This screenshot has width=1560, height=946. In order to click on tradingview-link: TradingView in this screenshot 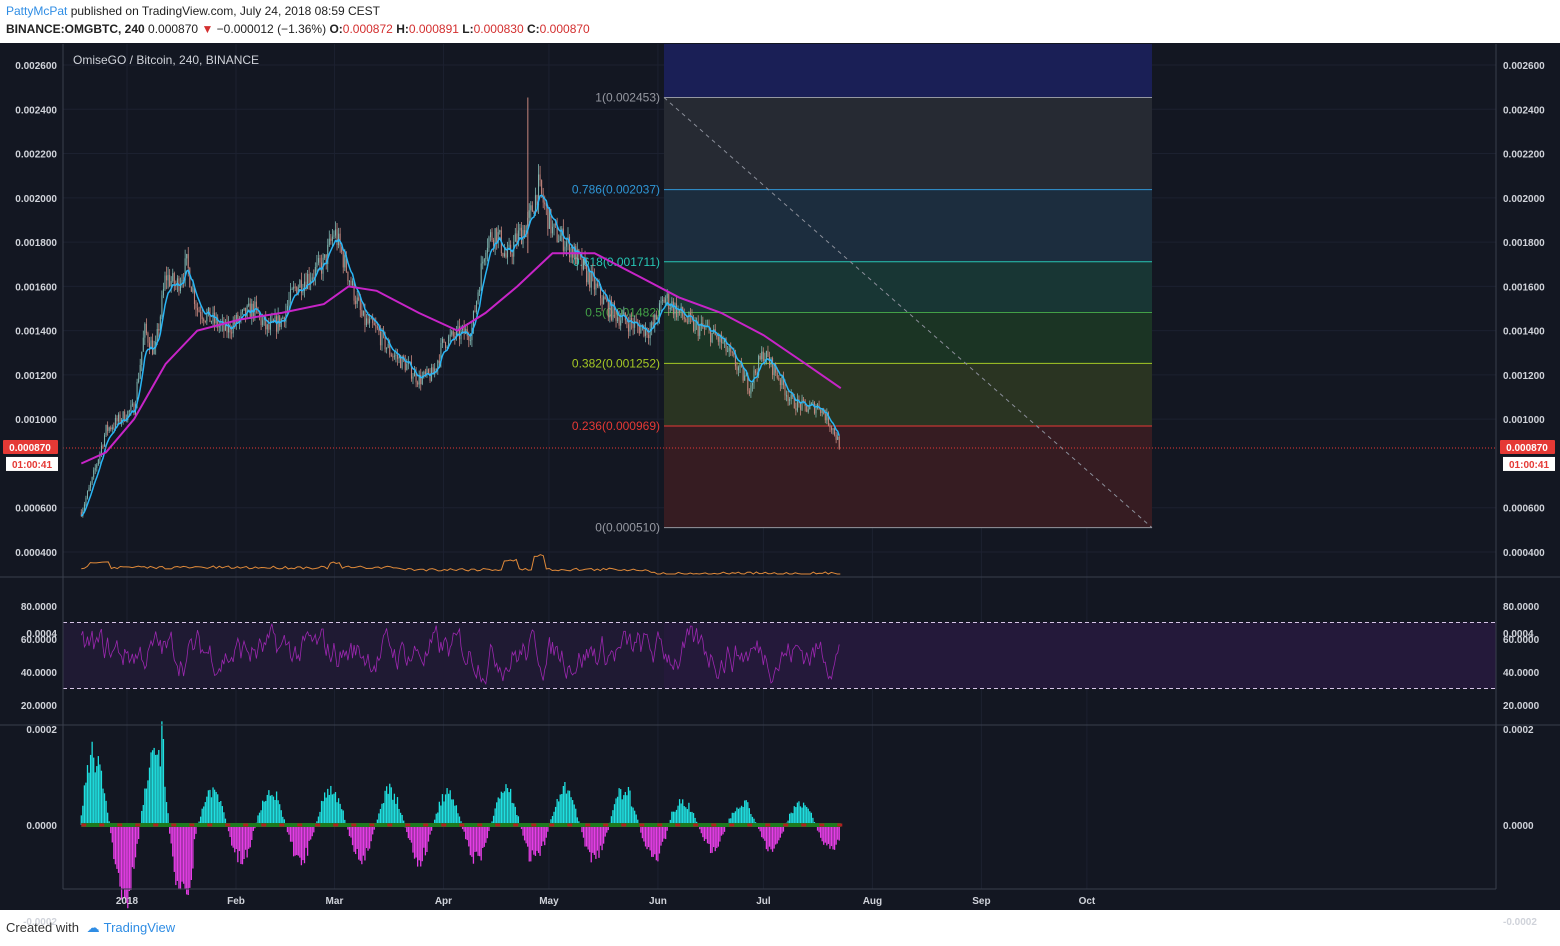, I will do `click(139, 927)`.